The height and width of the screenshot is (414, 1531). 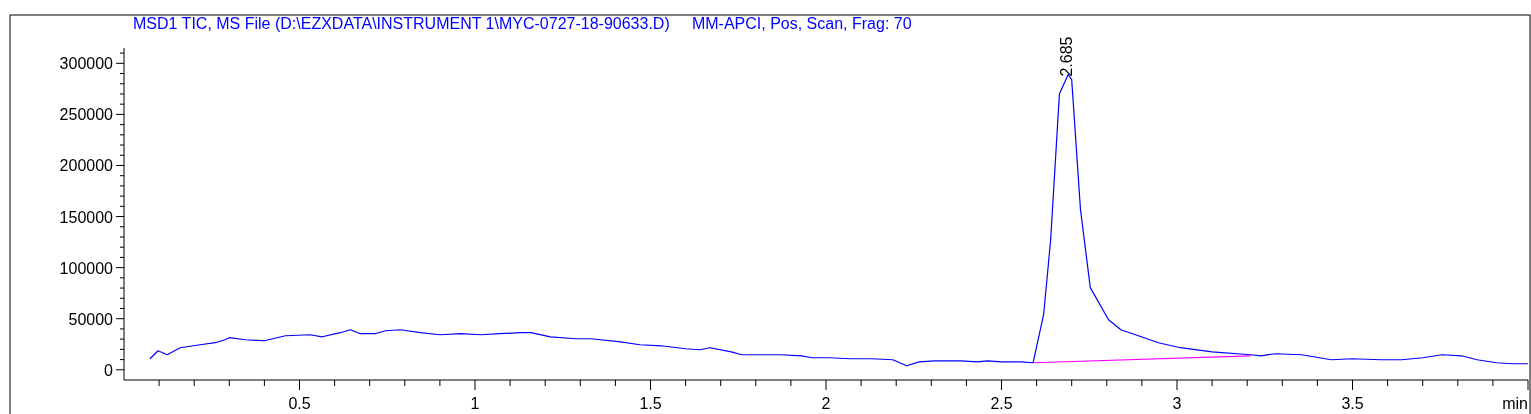 I want to click on y-tick-label: 300000, so click(x=86, y=64).